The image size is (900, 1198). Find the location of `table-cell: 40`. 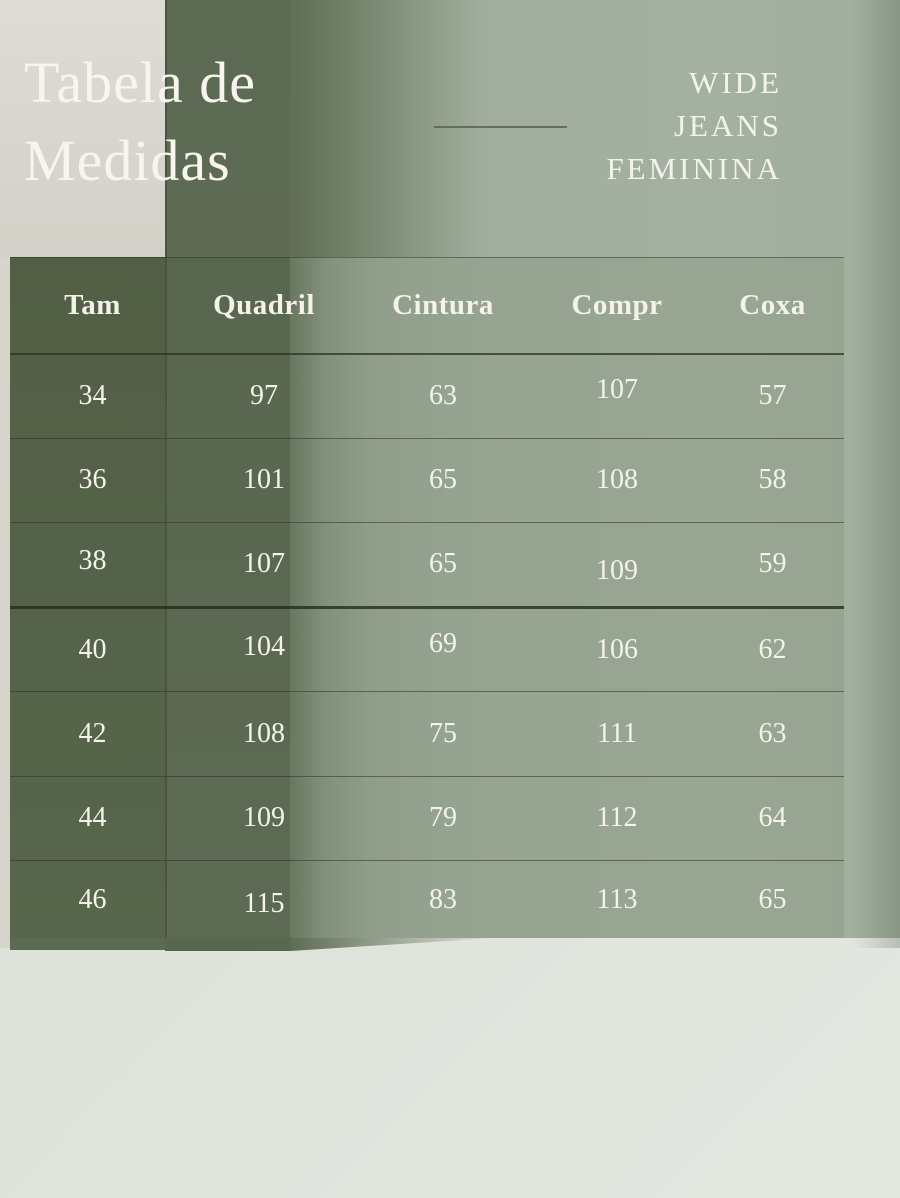

table-cell: 40 is located at coordinates (92, 649).